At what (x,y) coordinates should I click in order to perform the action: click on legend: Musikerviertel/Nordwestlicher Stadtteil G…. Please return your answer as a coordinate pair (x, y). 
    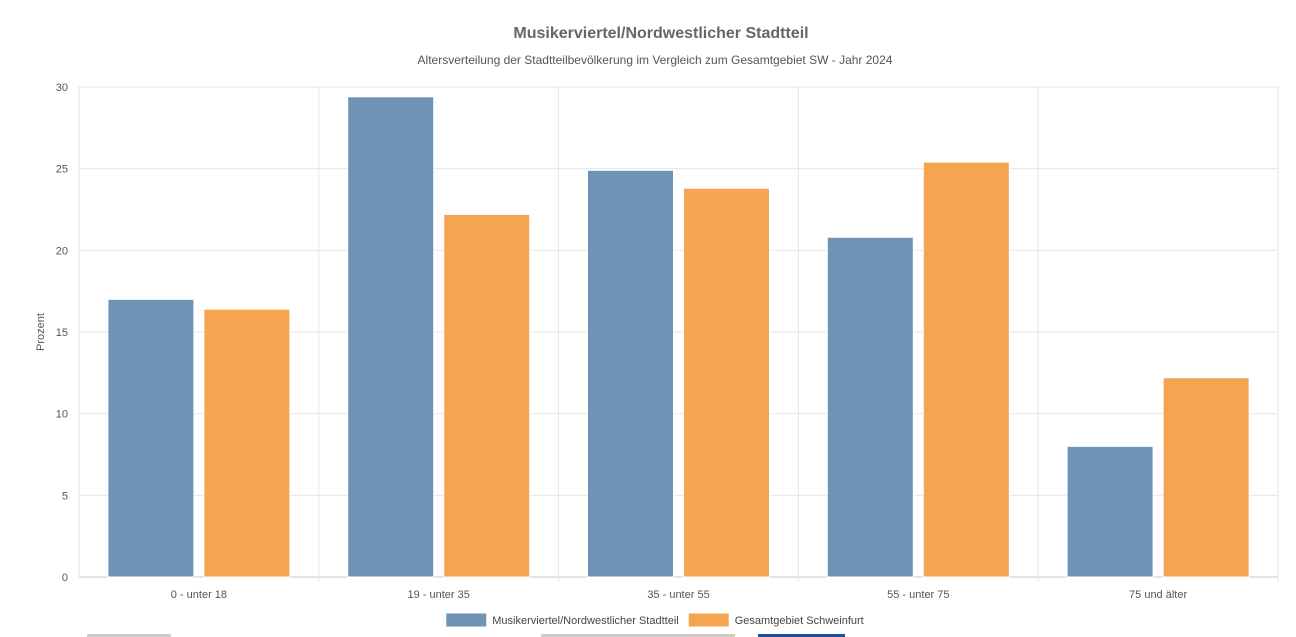
    Looking at the image, I should click on (655, 620).